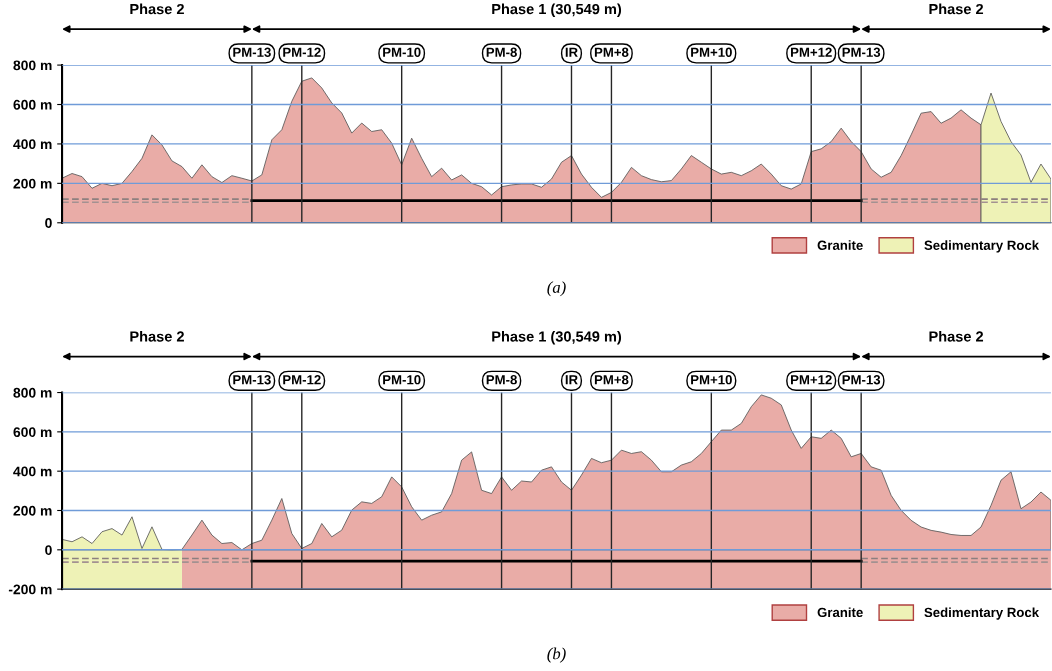  I want to click on text: (b), so click(556, 655).